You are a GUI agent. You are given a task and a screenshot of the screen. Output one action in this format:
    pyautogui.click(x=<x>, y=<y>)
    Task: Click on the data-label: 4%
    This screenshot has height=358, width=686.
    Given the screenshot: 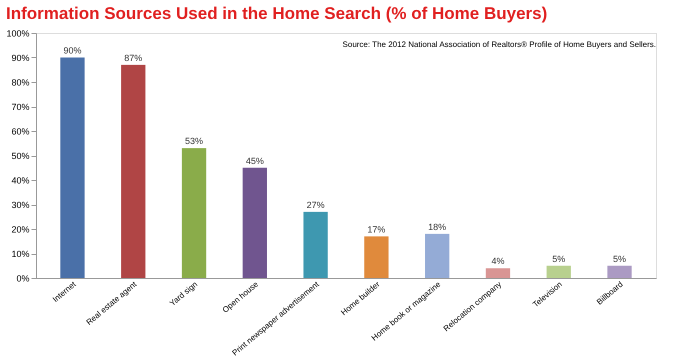 What is the action you would take?
    pyautogui.click(x=497, y=261)
    